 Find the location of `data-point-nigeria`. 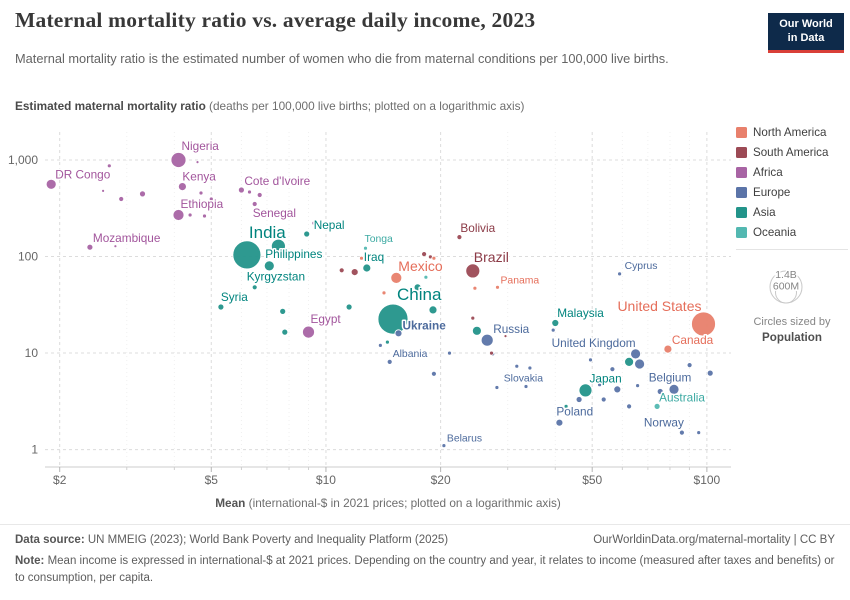

data-point-nigeria is located at coordinates (178, 160).